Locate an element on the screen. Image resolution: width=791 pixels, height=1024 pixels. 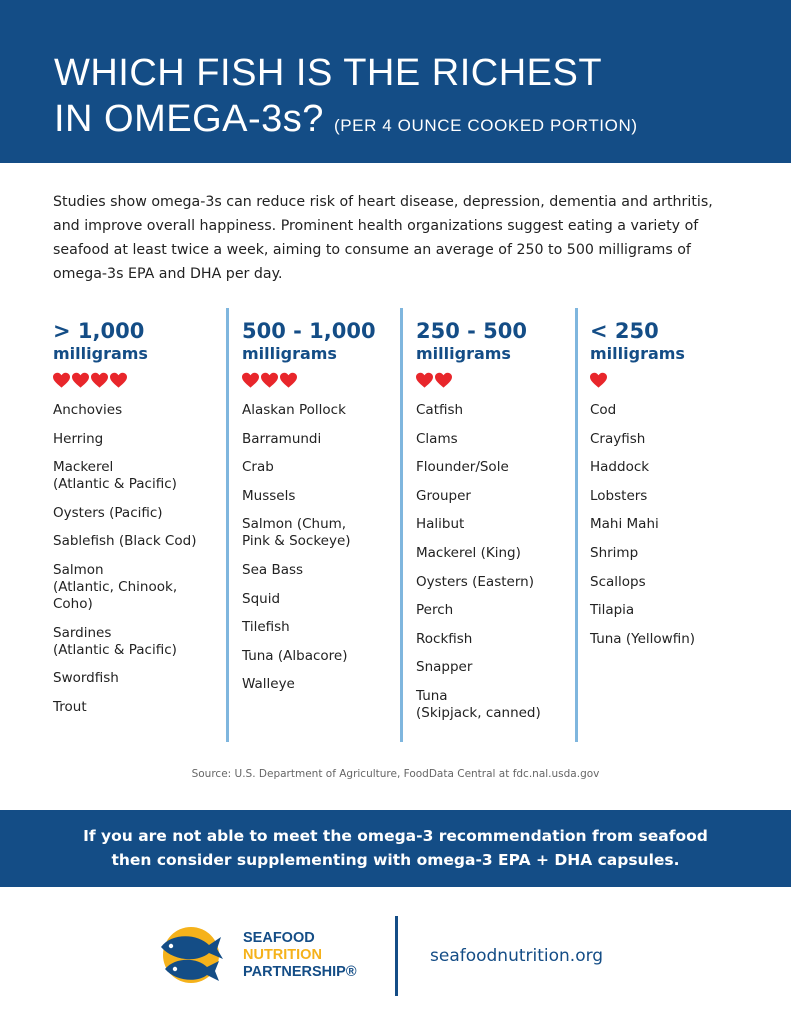
fish-item: Clams is located at coordinates (437, 438).